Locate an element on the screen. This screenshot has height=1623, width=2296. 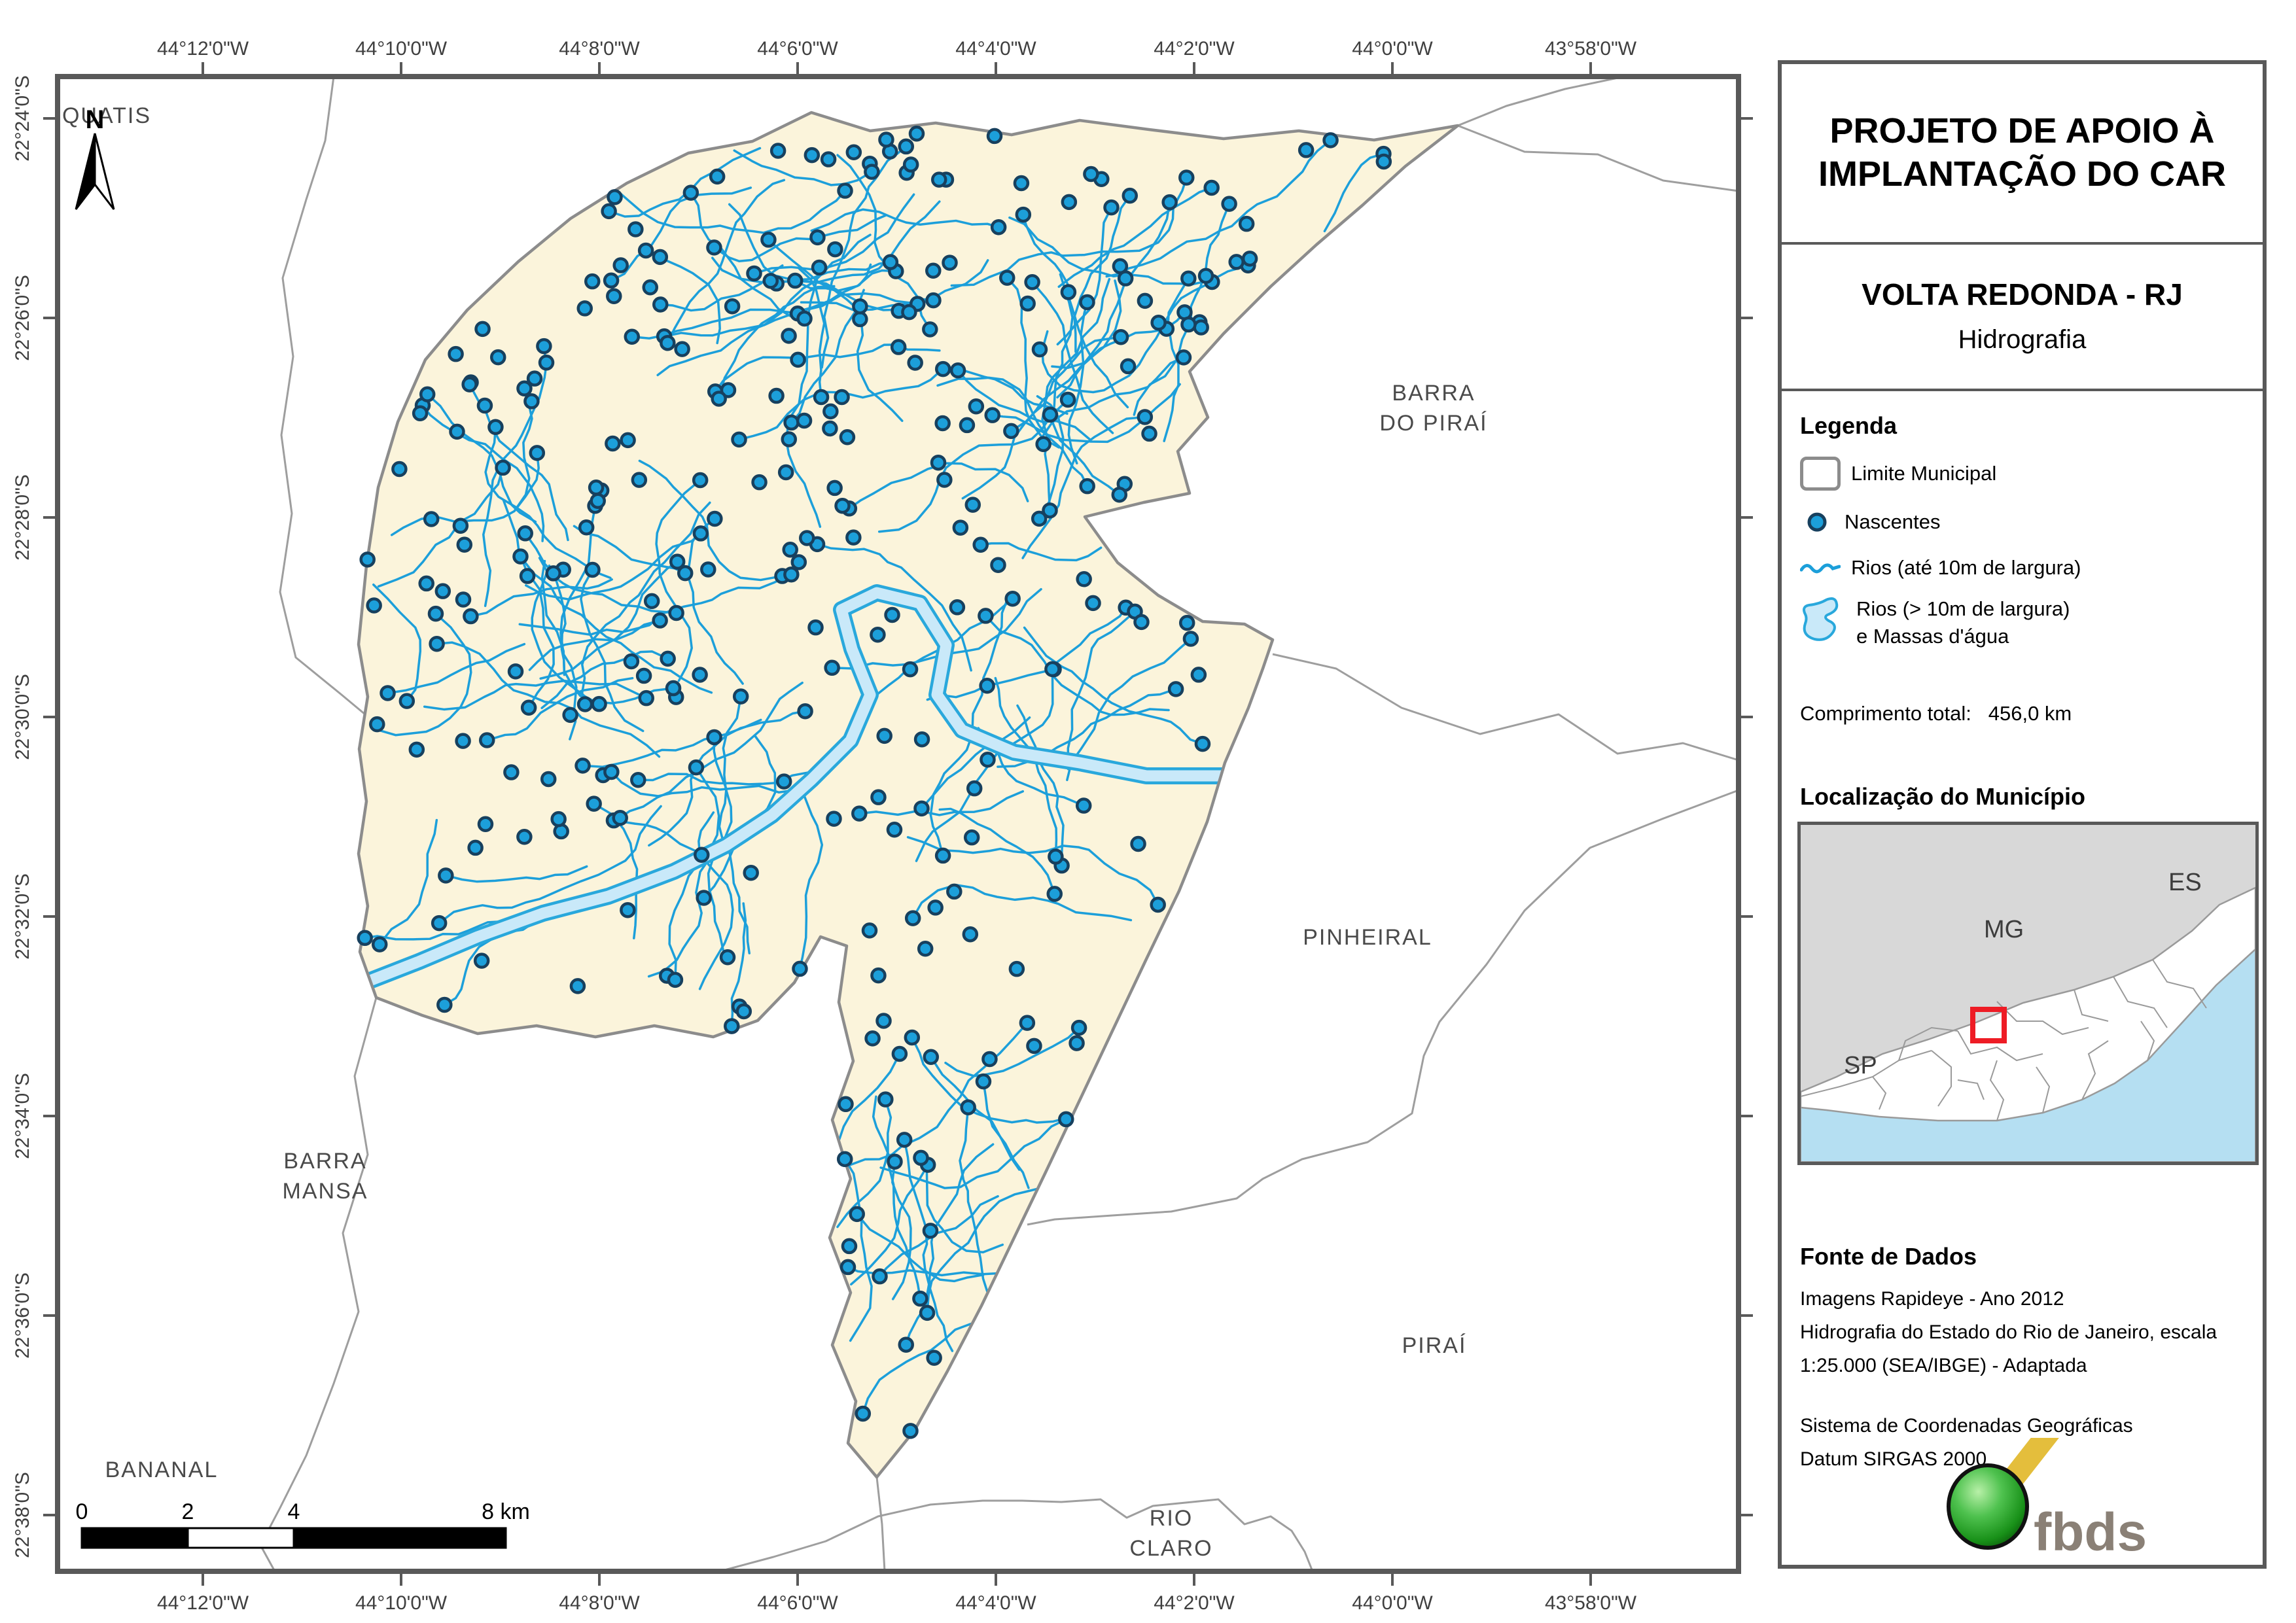
fbds-logo: fbds is located at coordinates (2050, 1502).